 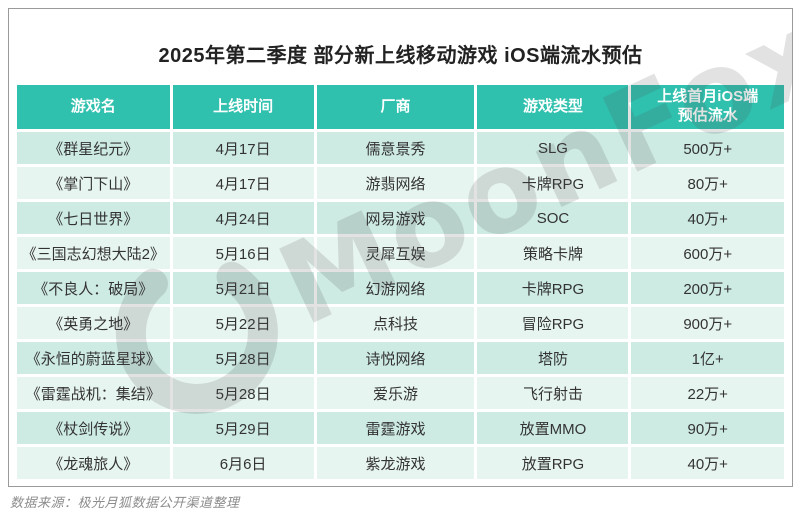 What do you see at coordinates (243, 463) in the screenshot?
I see `table-cell: 6月6日` at bounding box center [243, 463].